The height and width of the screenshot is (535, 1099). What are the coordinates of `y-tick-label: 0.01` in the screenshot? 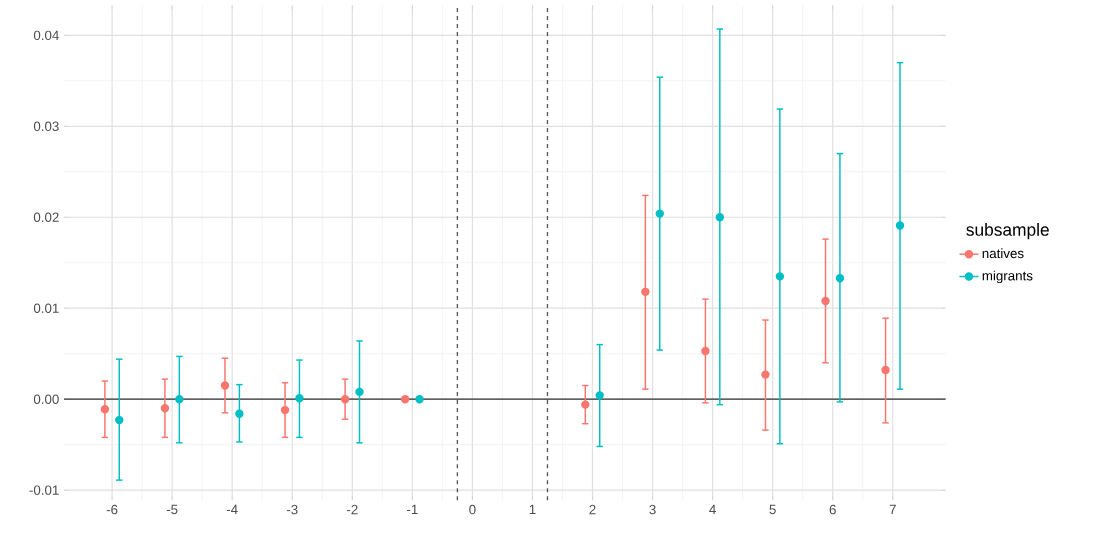 It's located at (46, 308).